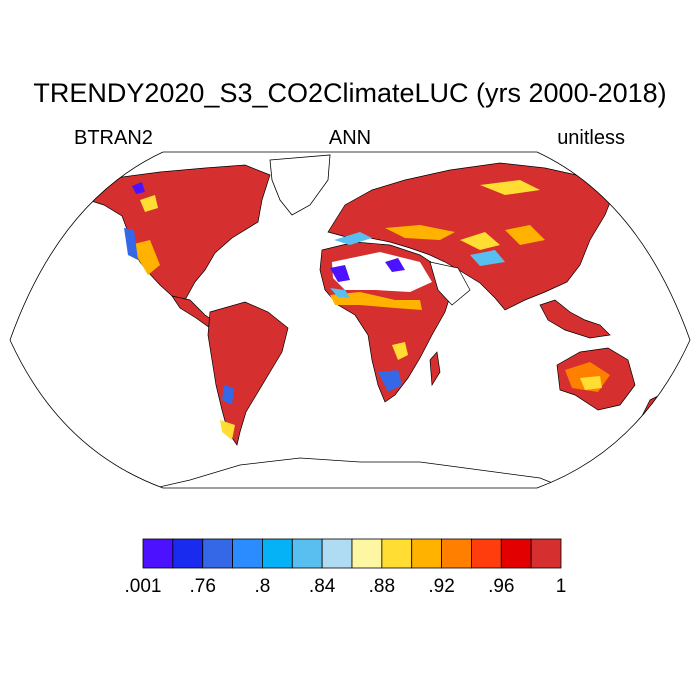 The height and width of the screenshot is (700, 700). What do you see at coordinates (248, 373) in the screenshot?
I see `south-america` at bounding box center [248, 373].